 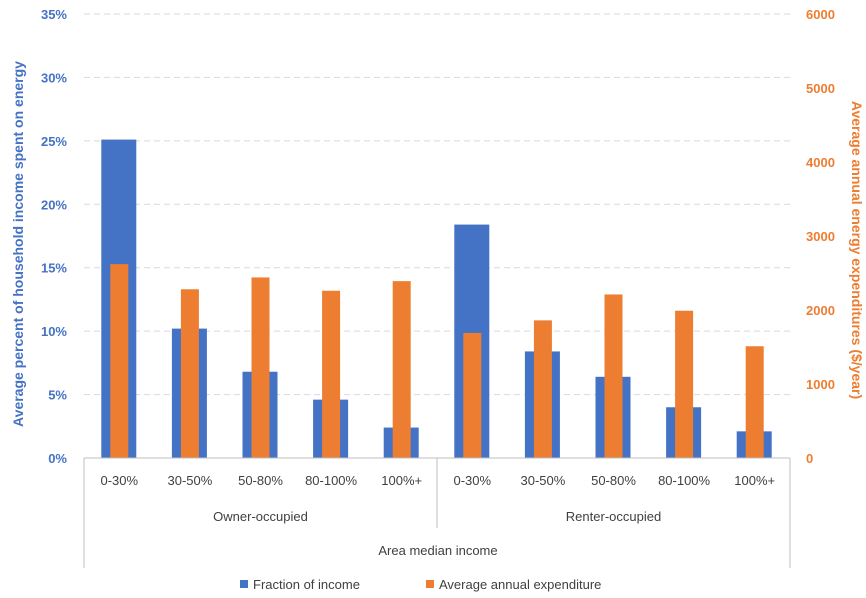 I want to click on y-left-tick-label: 30%, so click(x=54, y=77).